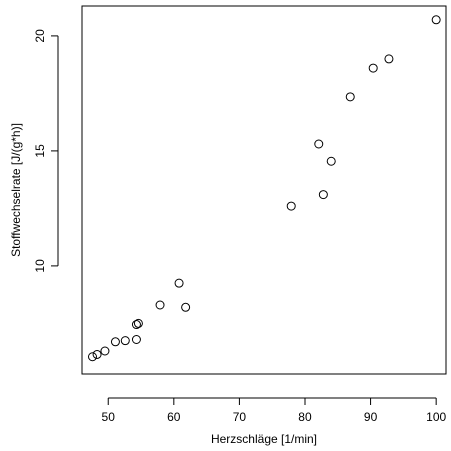 The width and height of the screenshot is (451, 451). Describe the element at coordinates (436, 417) in the screenshot. I see `x-tick-label: 100` at that location.